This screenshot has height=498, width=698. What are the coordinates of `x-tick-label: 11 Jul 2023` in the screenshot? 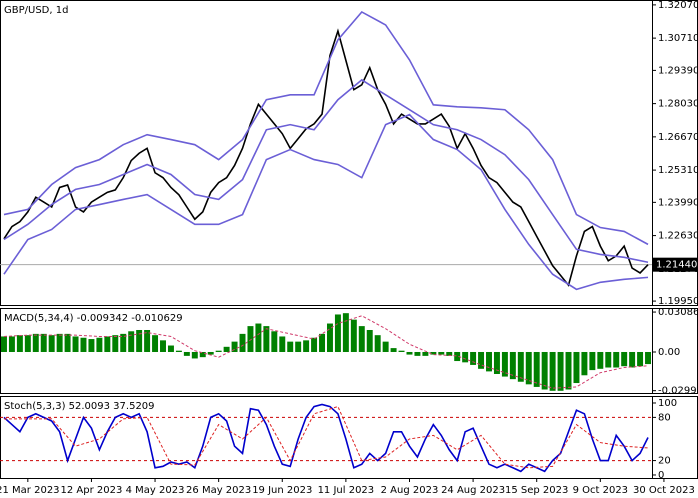 It's located at (346, 490).